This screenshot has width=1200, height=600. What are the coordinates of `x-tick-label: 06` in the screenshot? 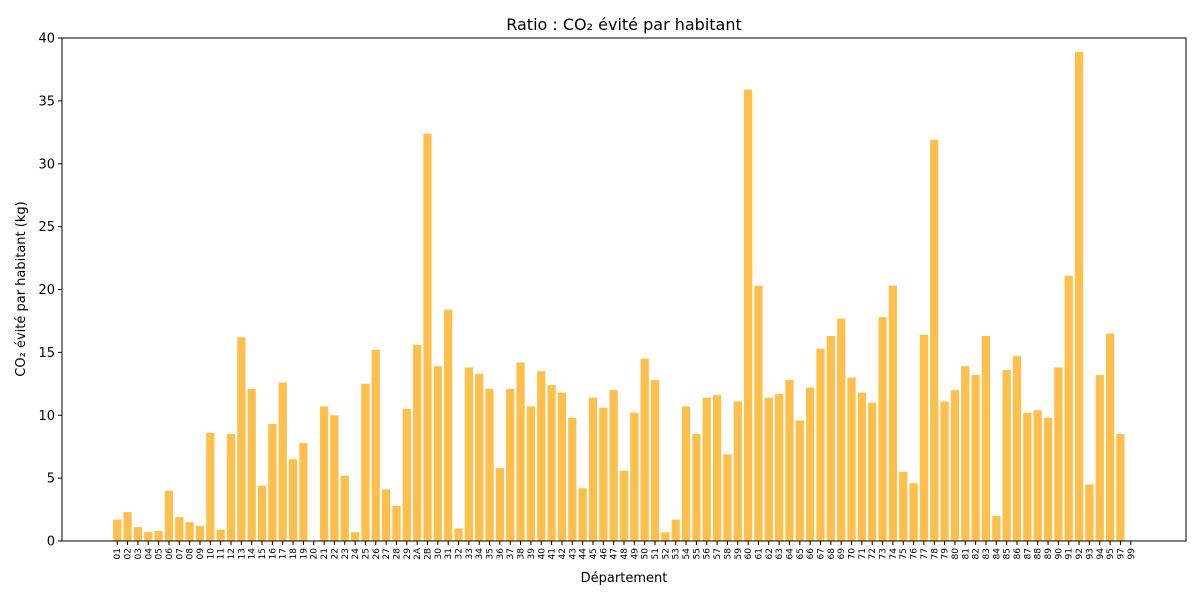 It's located at (170, 554).